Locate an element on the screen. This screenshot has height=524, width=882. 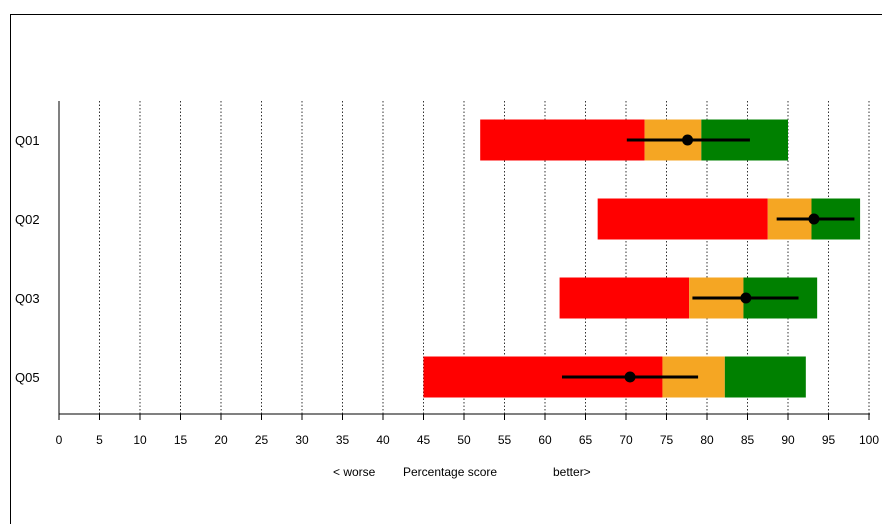
x-tick-label: 5 is located at coordinates (99, 440).